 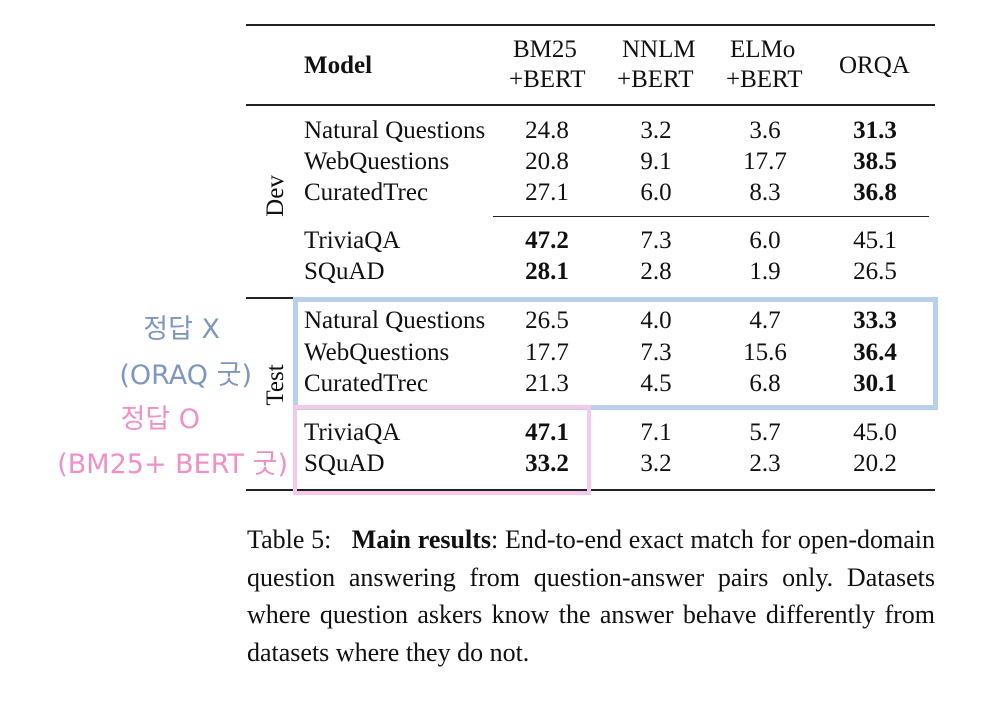 I want to click on group-label-test: Test, so click(x=275, y=385).